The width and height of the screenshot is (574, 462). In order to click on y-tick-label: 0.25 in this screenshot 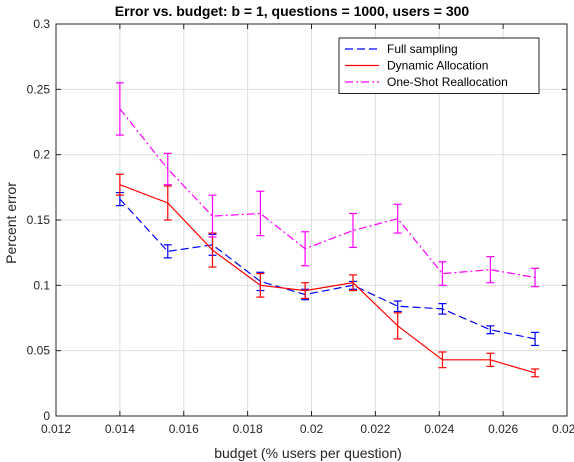, I will do `click(39, 89)`.